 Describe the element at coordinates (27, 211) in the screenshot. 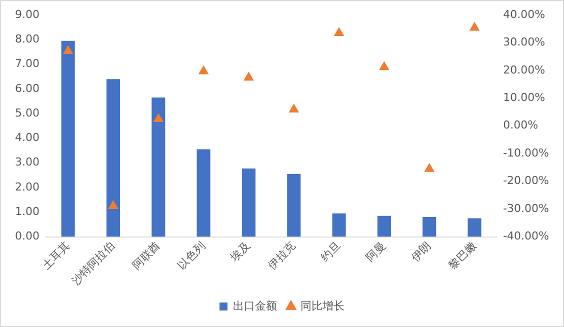

I see `y-tick-label: 1.00` at that location.